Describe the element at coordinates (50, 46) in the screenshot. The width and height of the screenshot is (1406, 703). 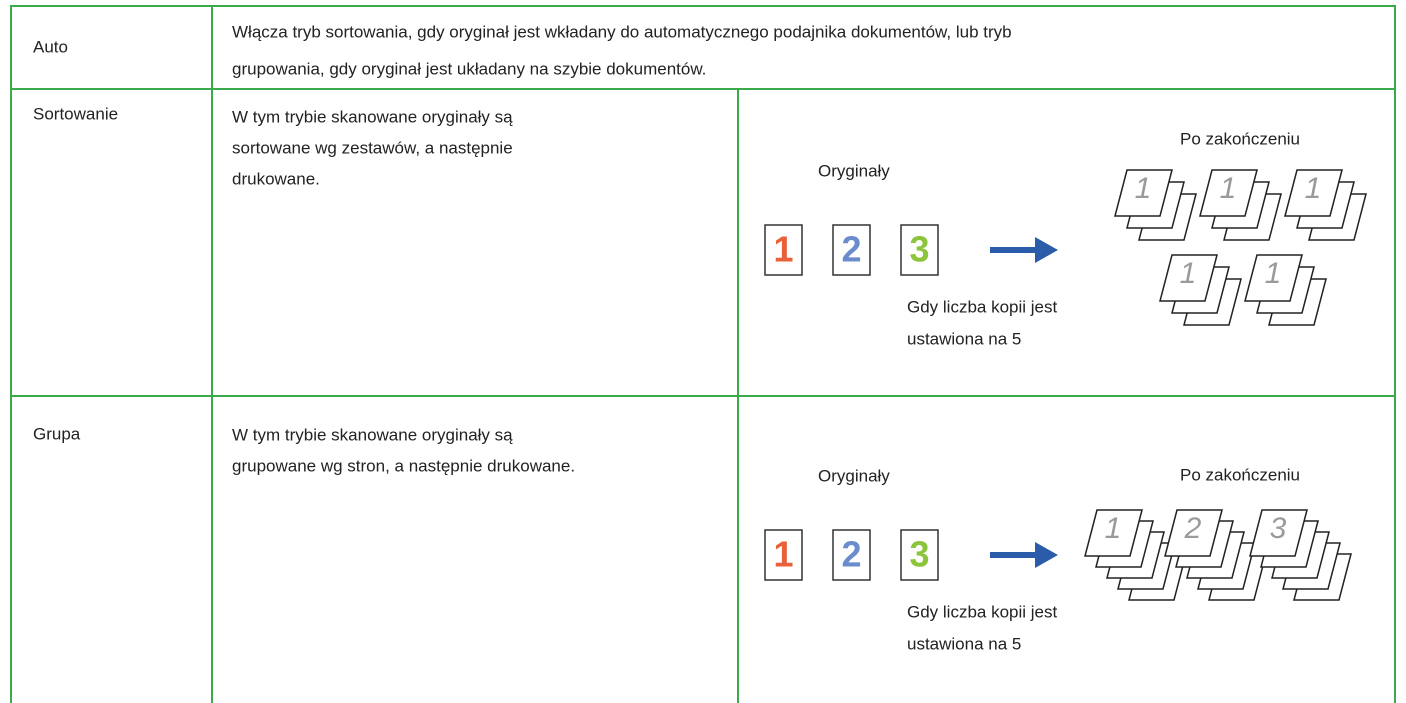
I see `row-label: Auto` at that location.